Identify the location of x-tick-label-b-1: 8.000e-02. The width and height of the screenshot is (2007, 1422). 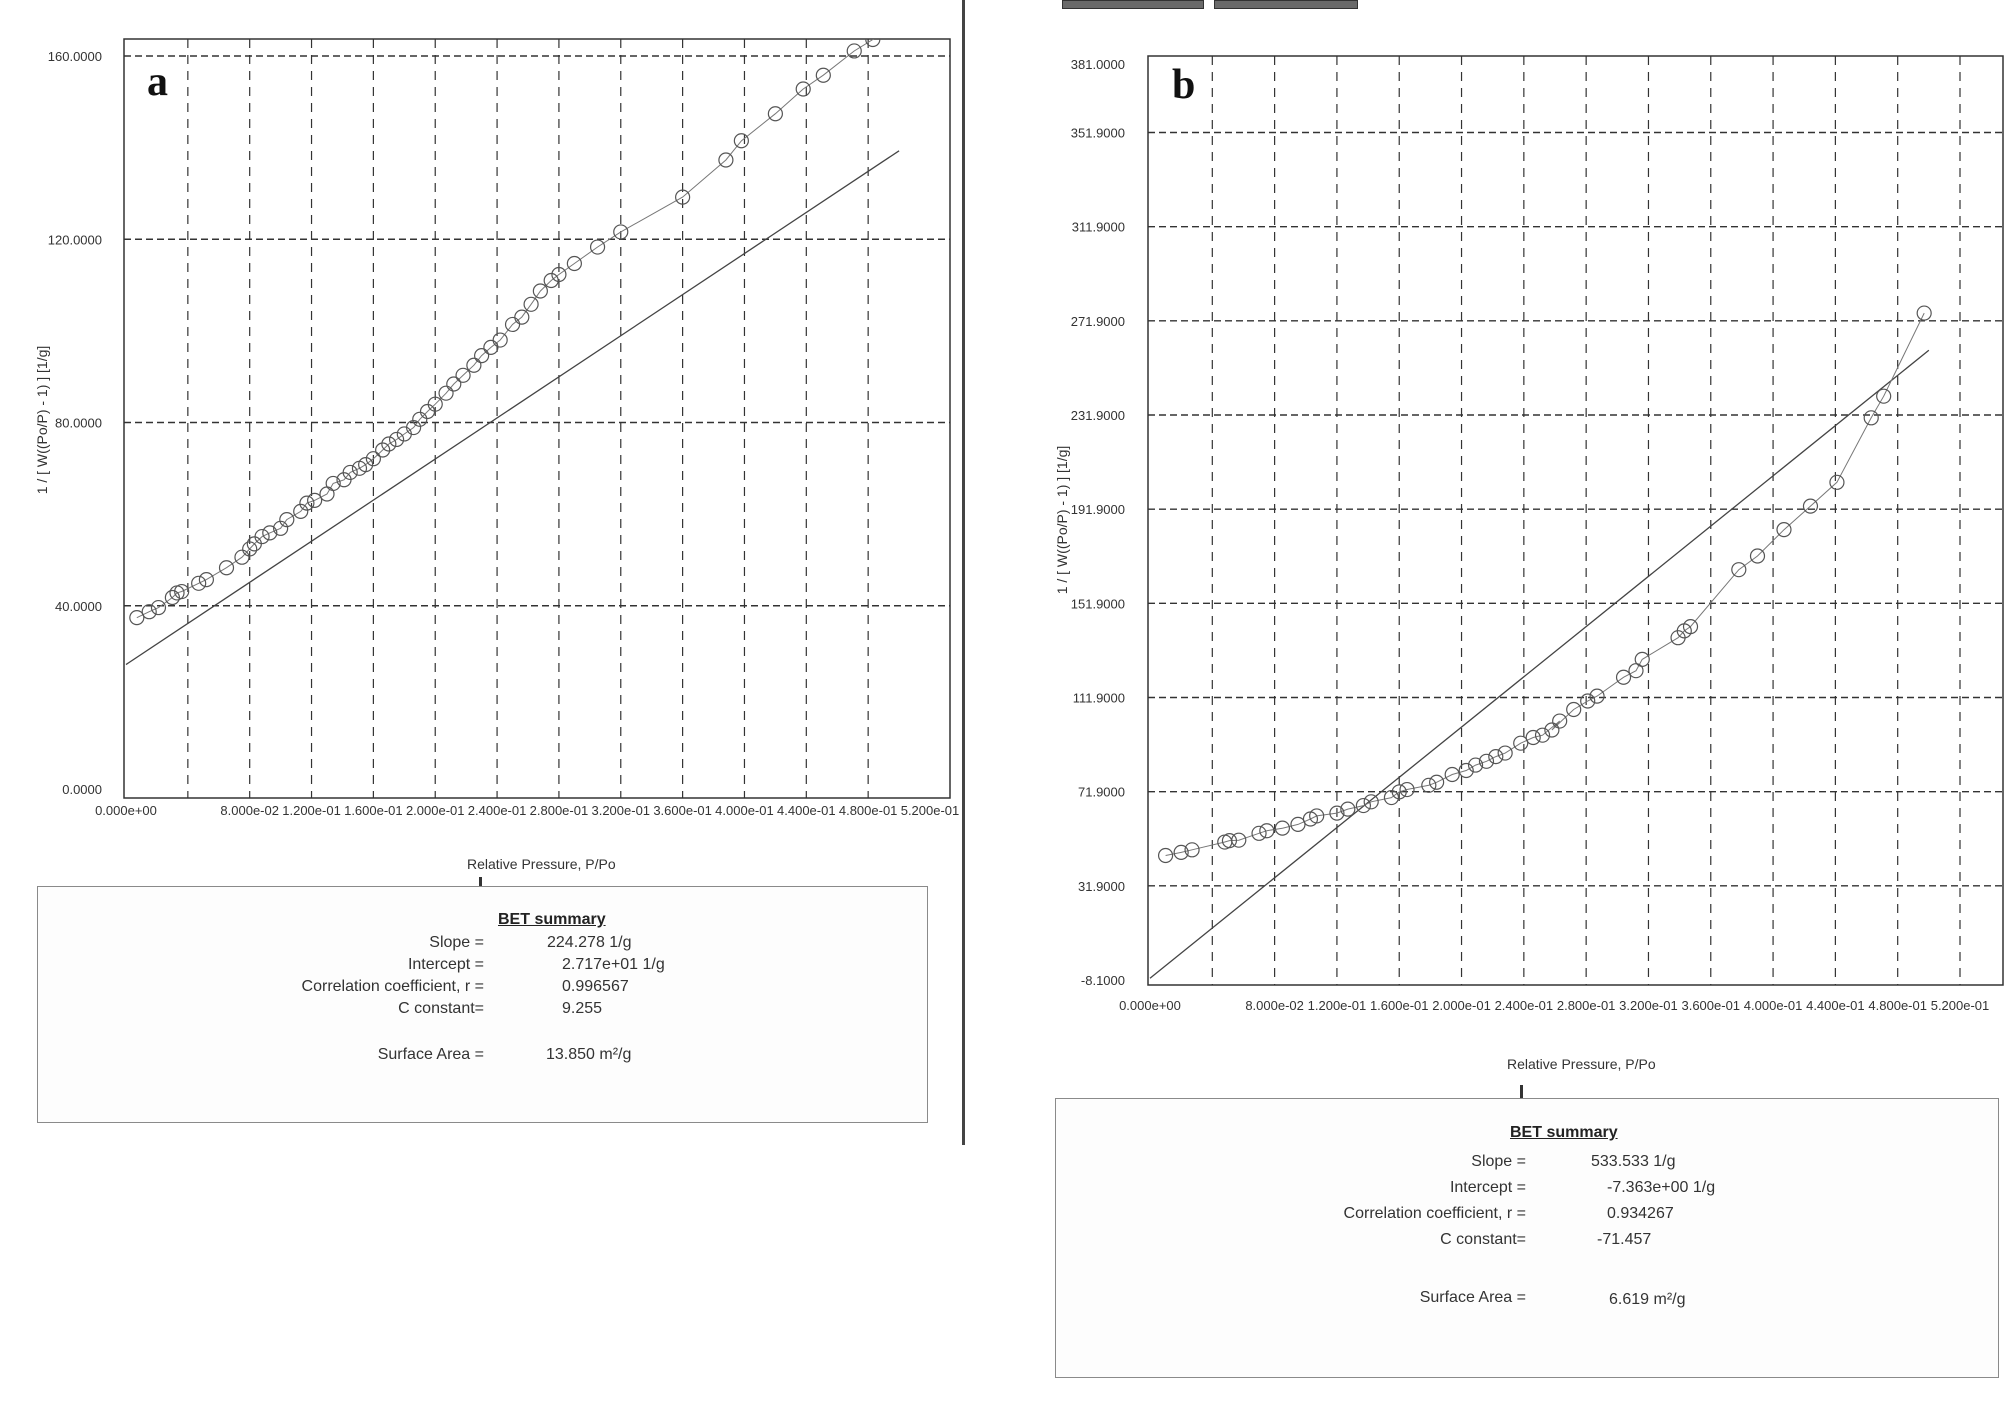
(1274, 1005).